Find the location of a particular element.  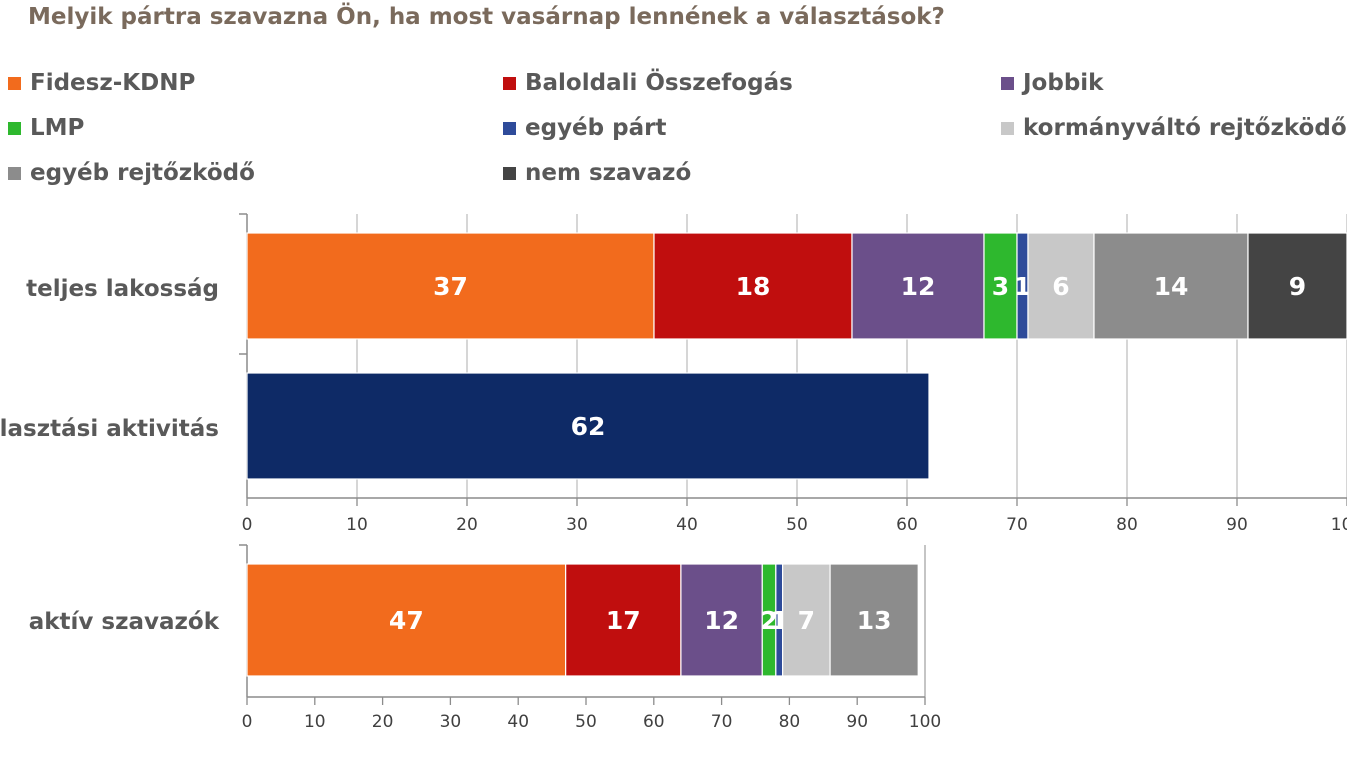

bar-value-label: 14 is located at coordinates (1171, 286).